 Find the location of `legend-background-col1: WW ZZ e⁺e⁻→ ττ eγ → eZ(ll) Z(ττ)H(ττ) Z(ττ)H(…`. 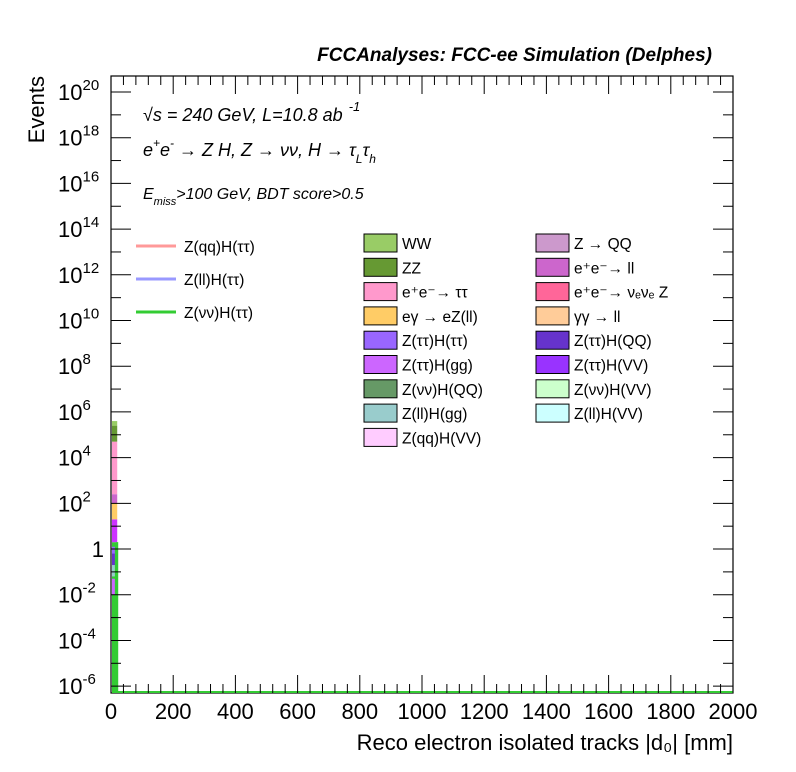

legend-background-col1: WW ZZ e⁺e⁻→ ττ eγ → eZ(ll) Z(ττ)H(ττ) Z(ττ)H(… is located at coordinates (423, 340).